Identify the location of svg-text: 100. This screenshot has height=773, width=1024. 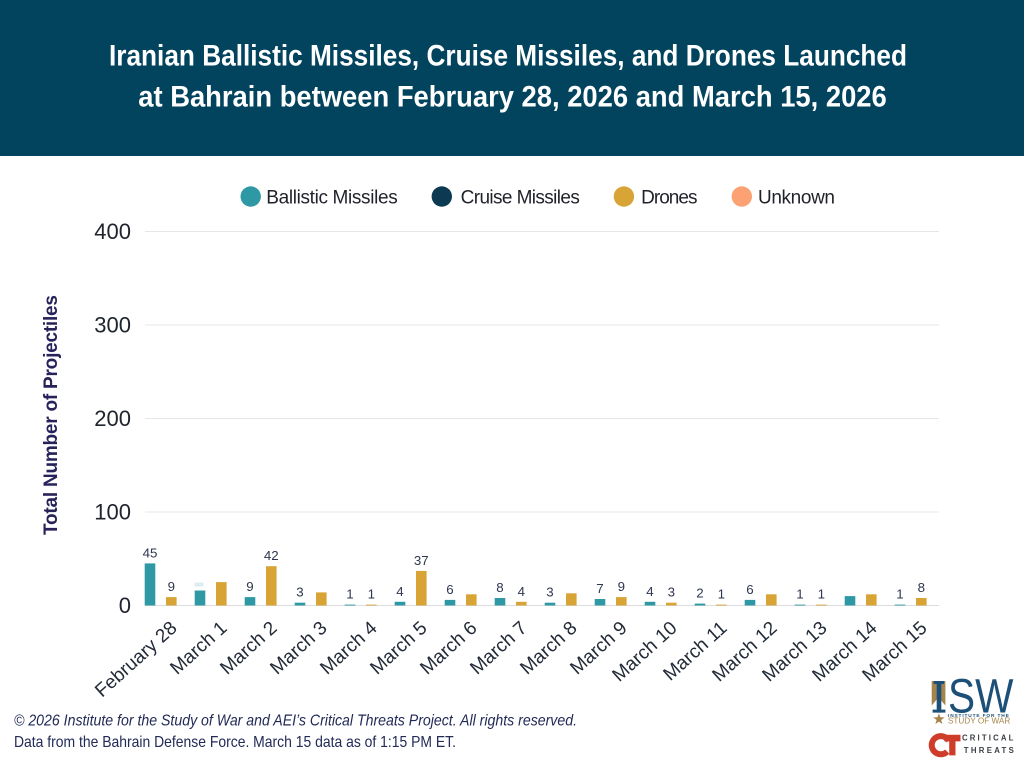
(112, 511).